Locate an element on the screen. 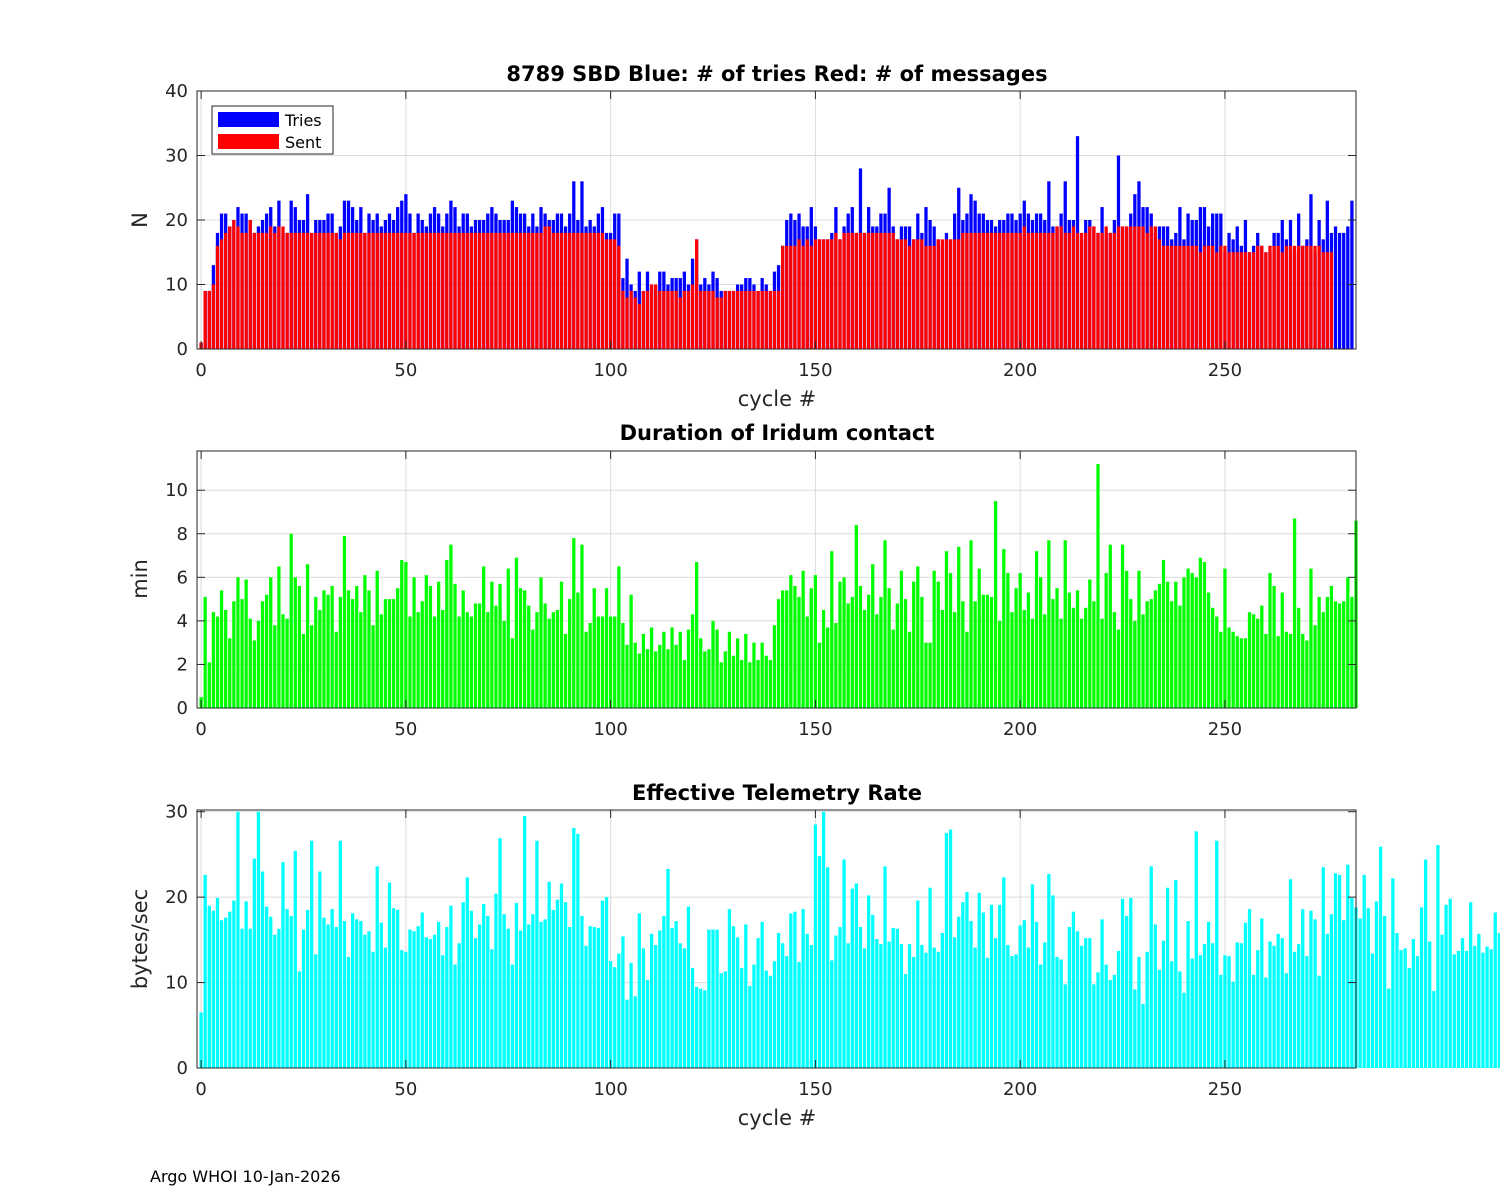 The image size is (1500, 1200). y-tick-label: 6 is located at coordinates (182, 577).